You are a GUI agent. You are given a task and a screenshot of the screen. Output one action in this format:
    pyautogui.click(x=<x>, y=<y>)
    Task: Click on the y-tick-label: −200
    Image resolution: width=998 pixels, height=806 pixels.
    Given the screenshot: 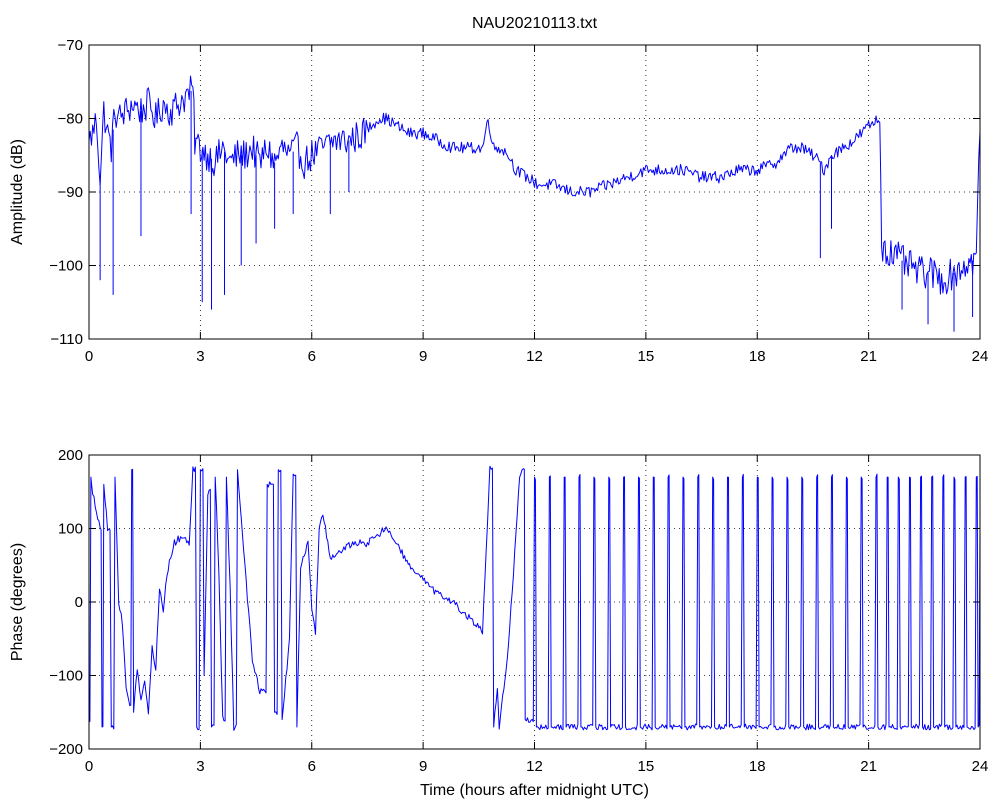 What is the action you would take?
    pyautogui.click(x=66, y=749)
    